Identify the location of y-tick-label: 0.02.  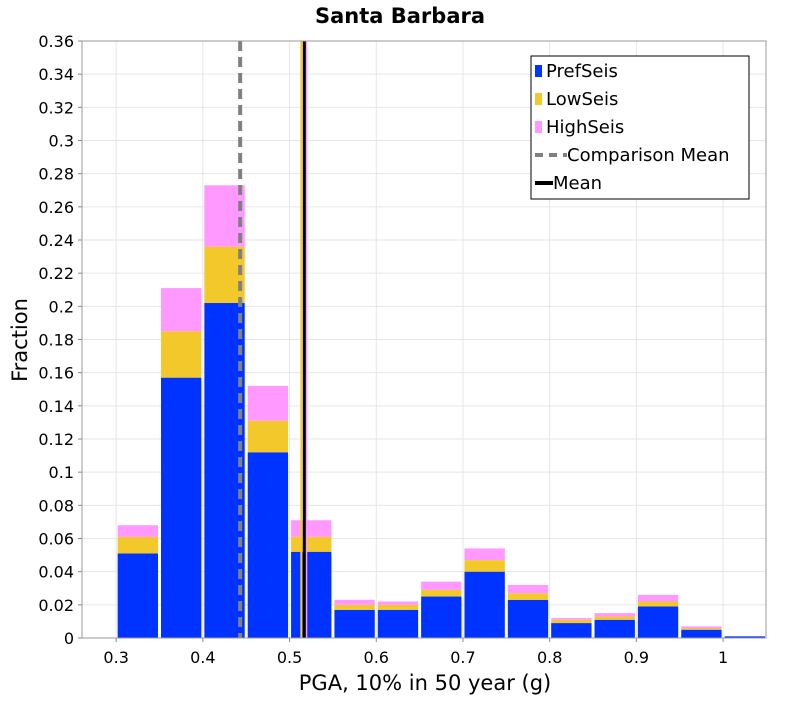
(56, 605).